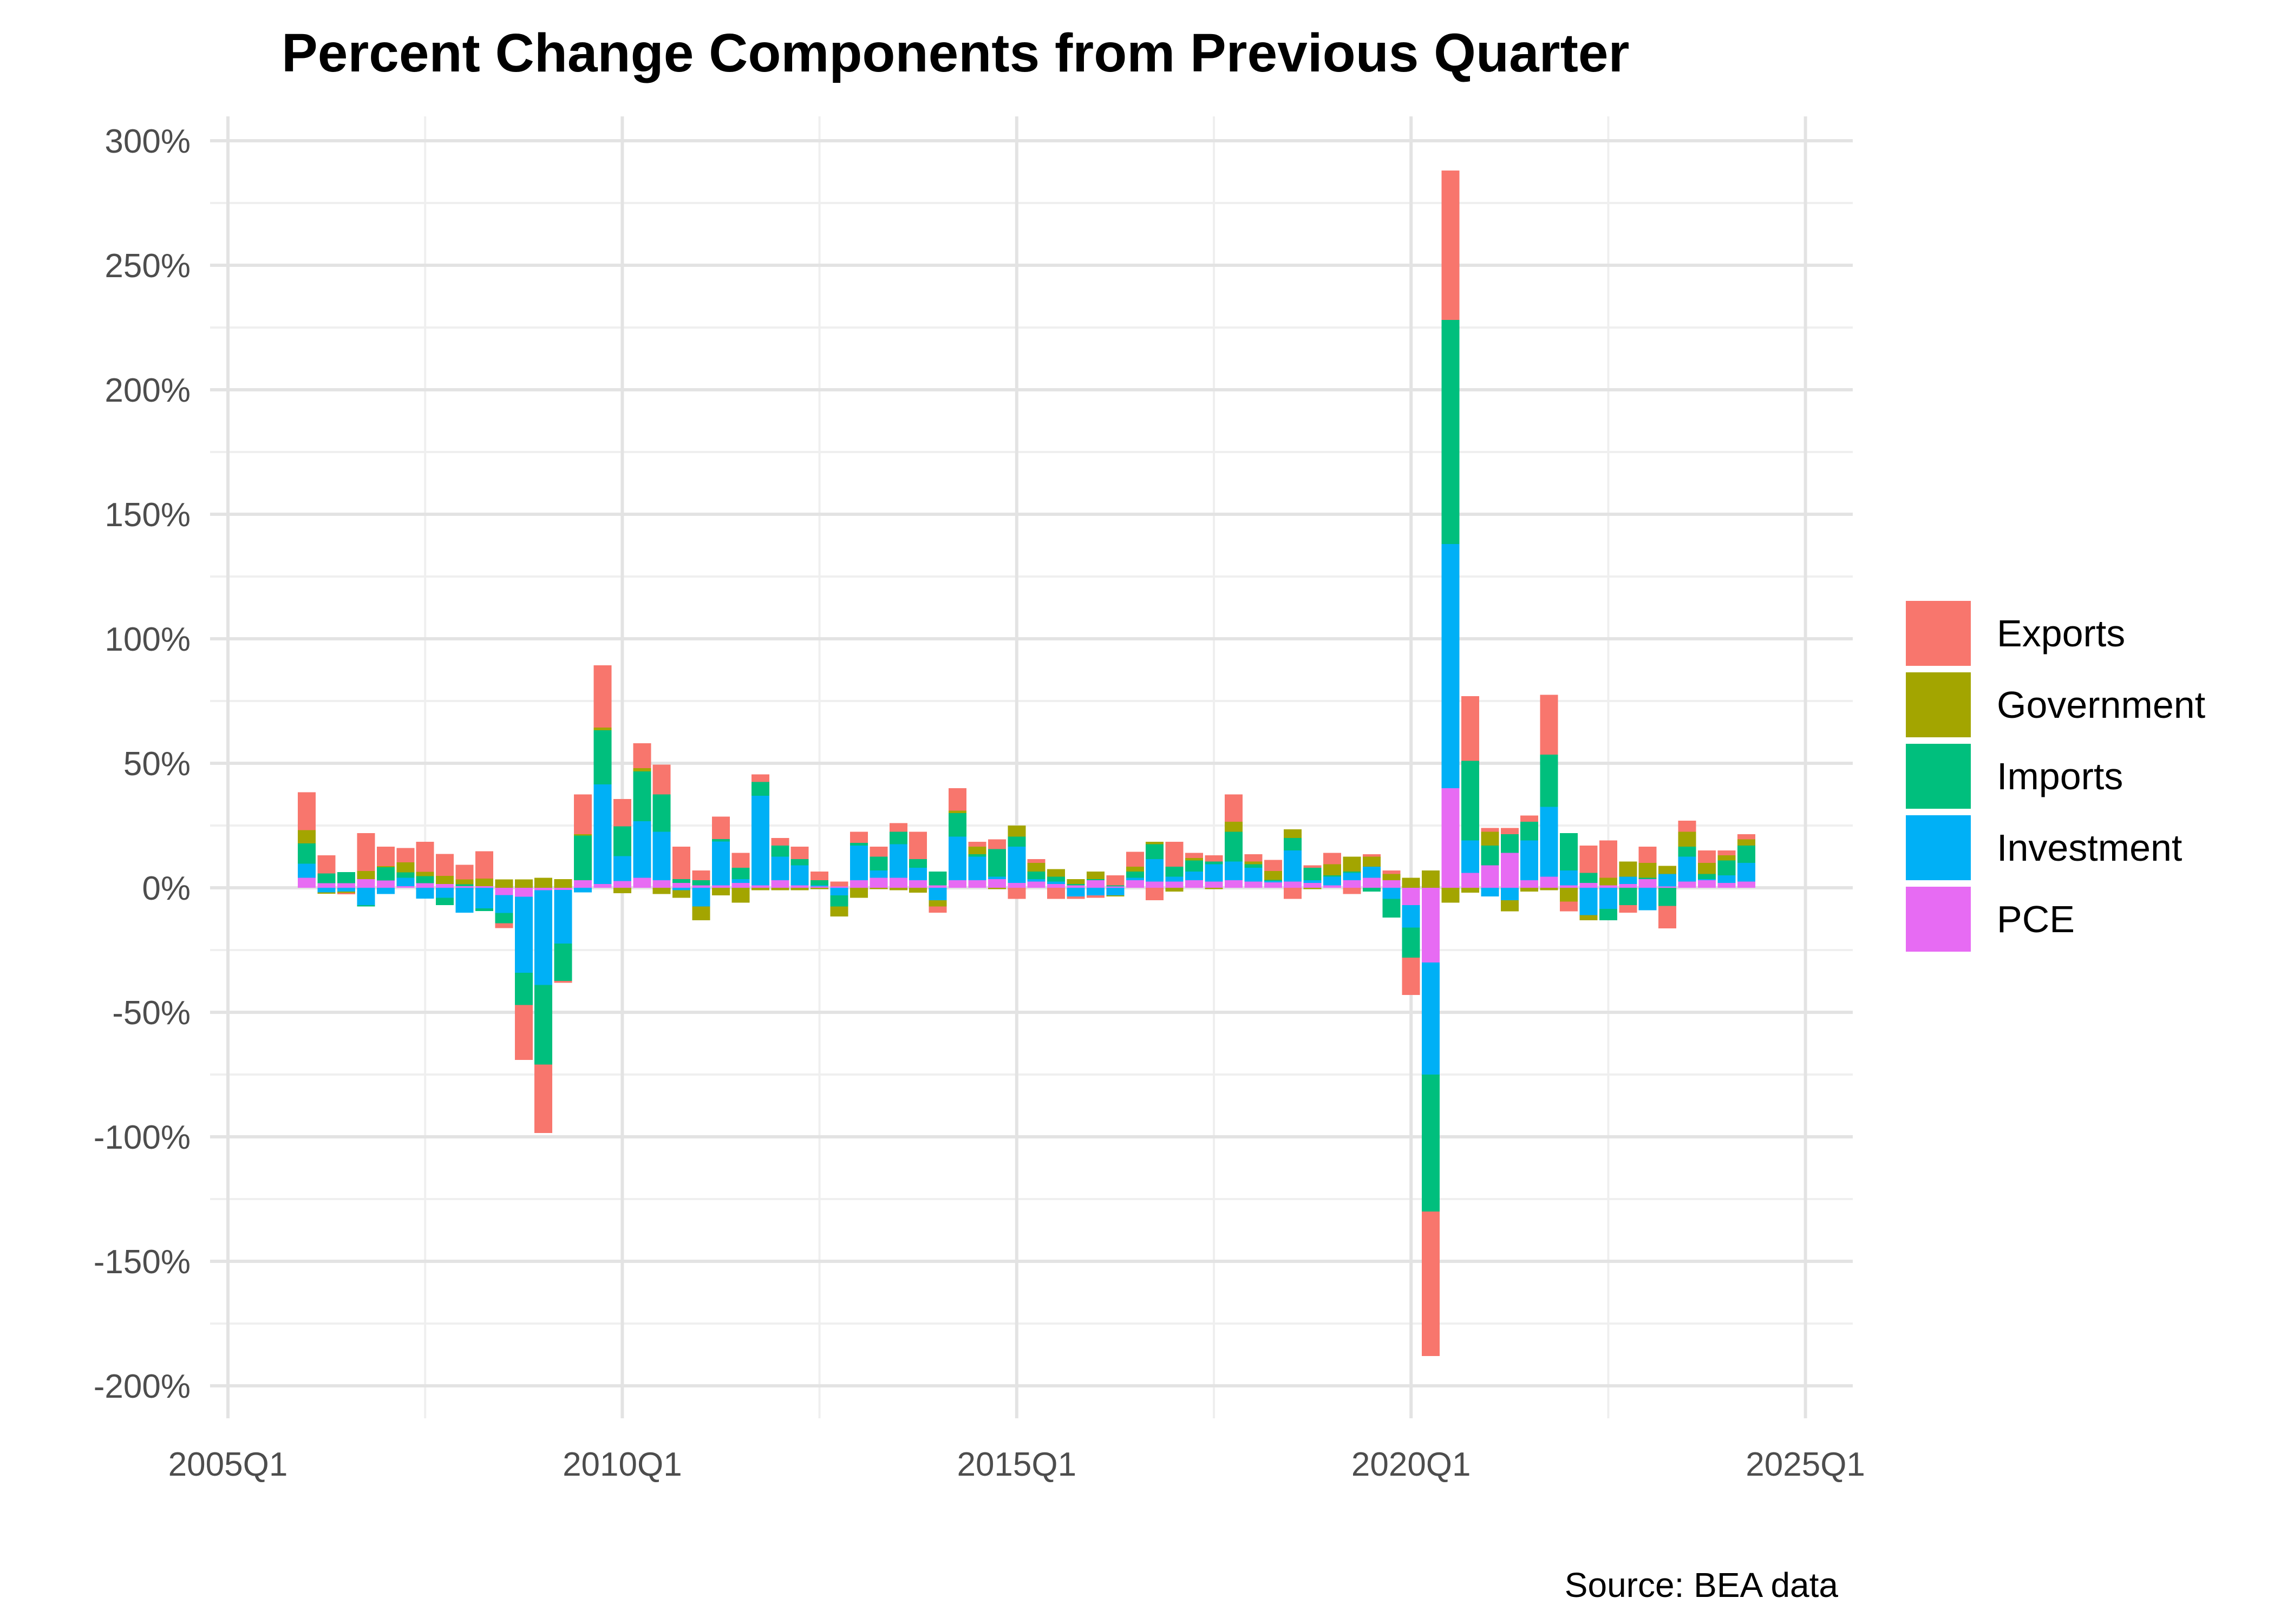 The height and width of the screenshot is (1624, 2274). I want to click on bar-segment-imports-2006Q4, so click(366, 906).